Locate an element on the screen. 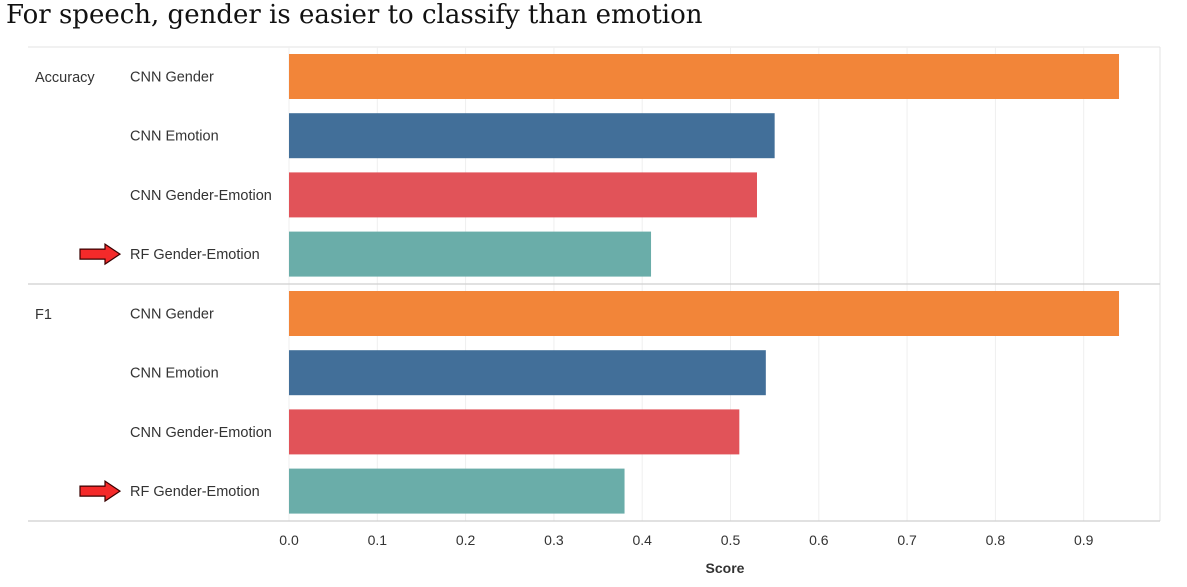 The height and width of the screenshot is (587, 1187). group-label: Accuracy is located at coordinates (65, 78).